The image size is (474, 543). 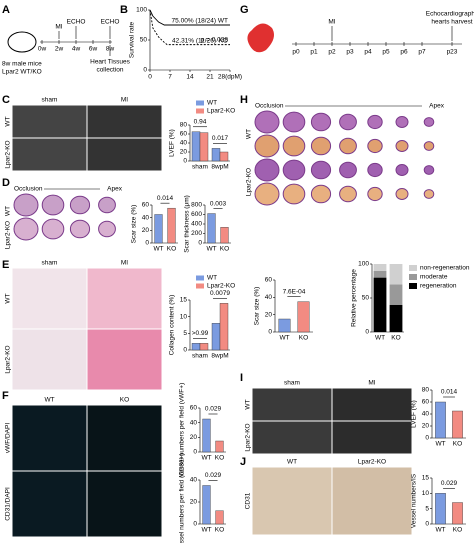 I want to click on row-label: WT, so click(x=249, y=134).